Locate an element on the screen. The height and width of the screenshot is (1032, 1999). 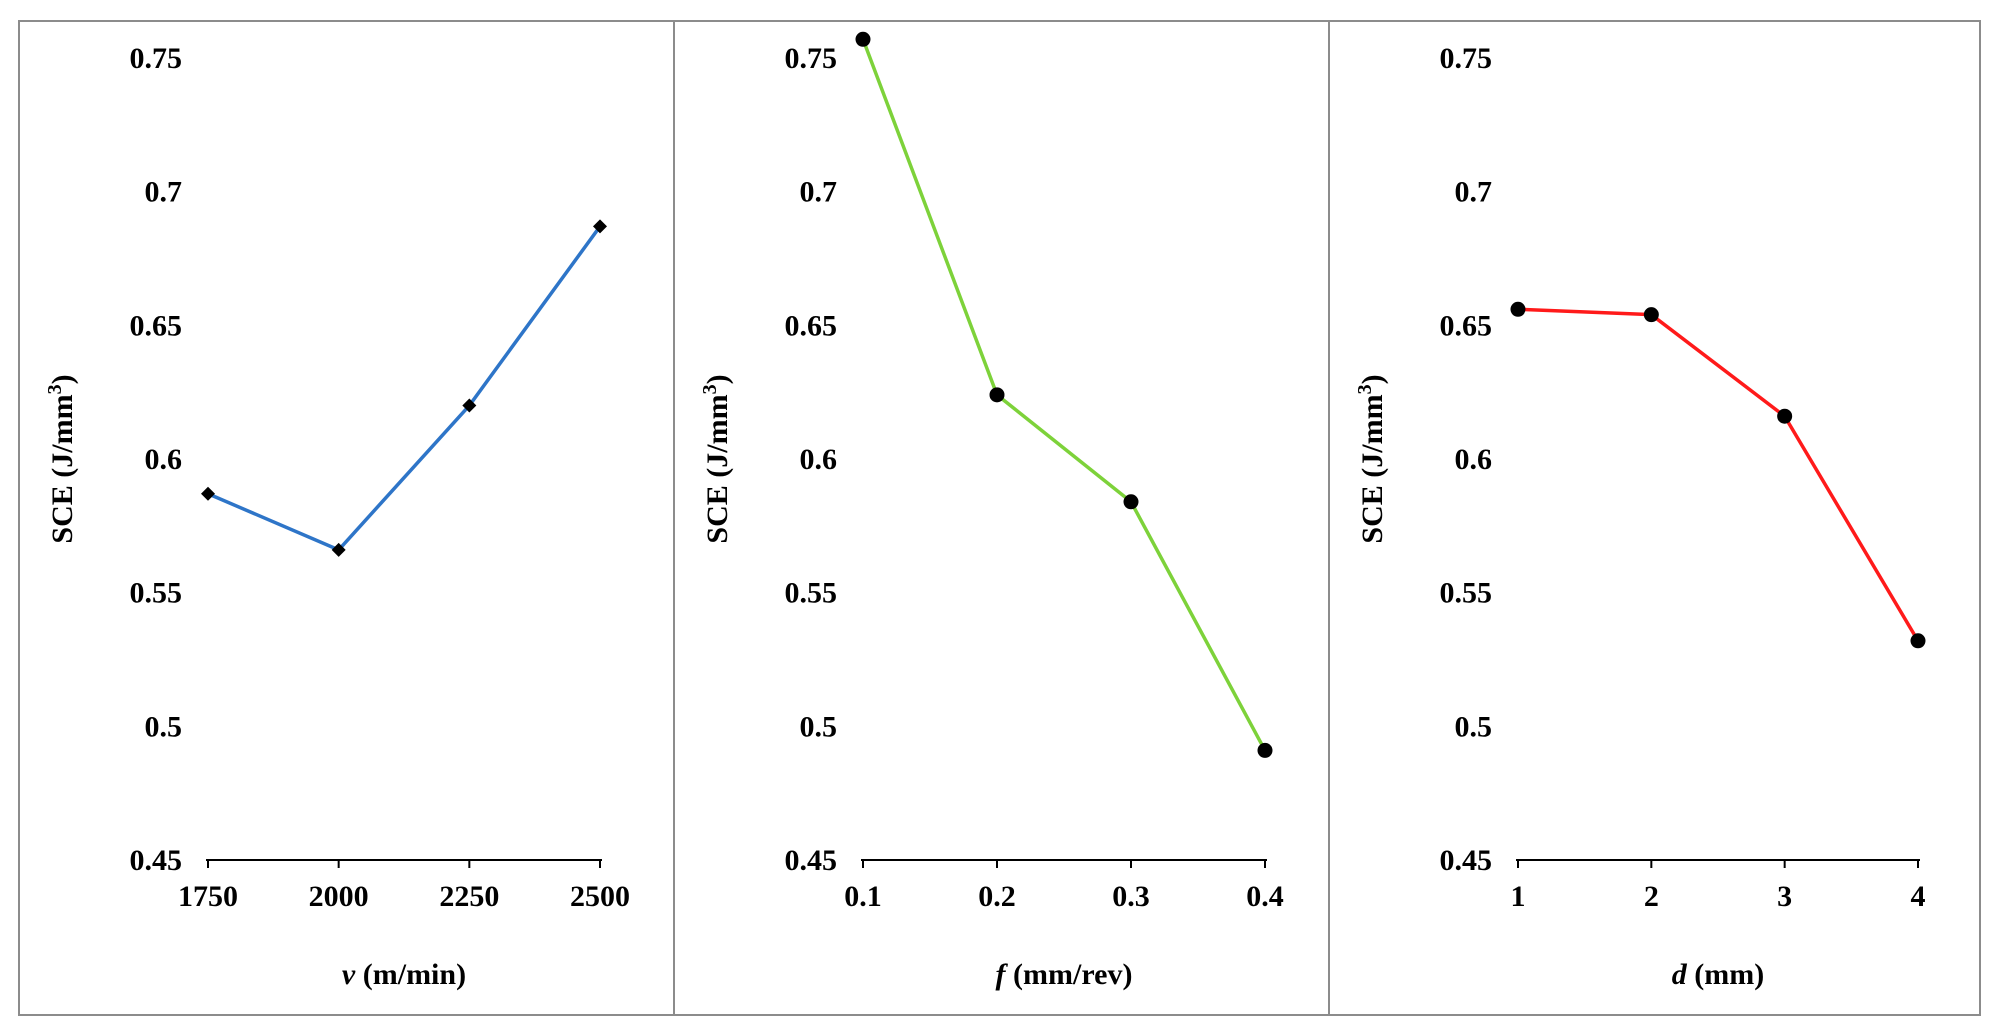
y-tick-label-depth-4: 0.65 is located at coordinates (1466, 325).